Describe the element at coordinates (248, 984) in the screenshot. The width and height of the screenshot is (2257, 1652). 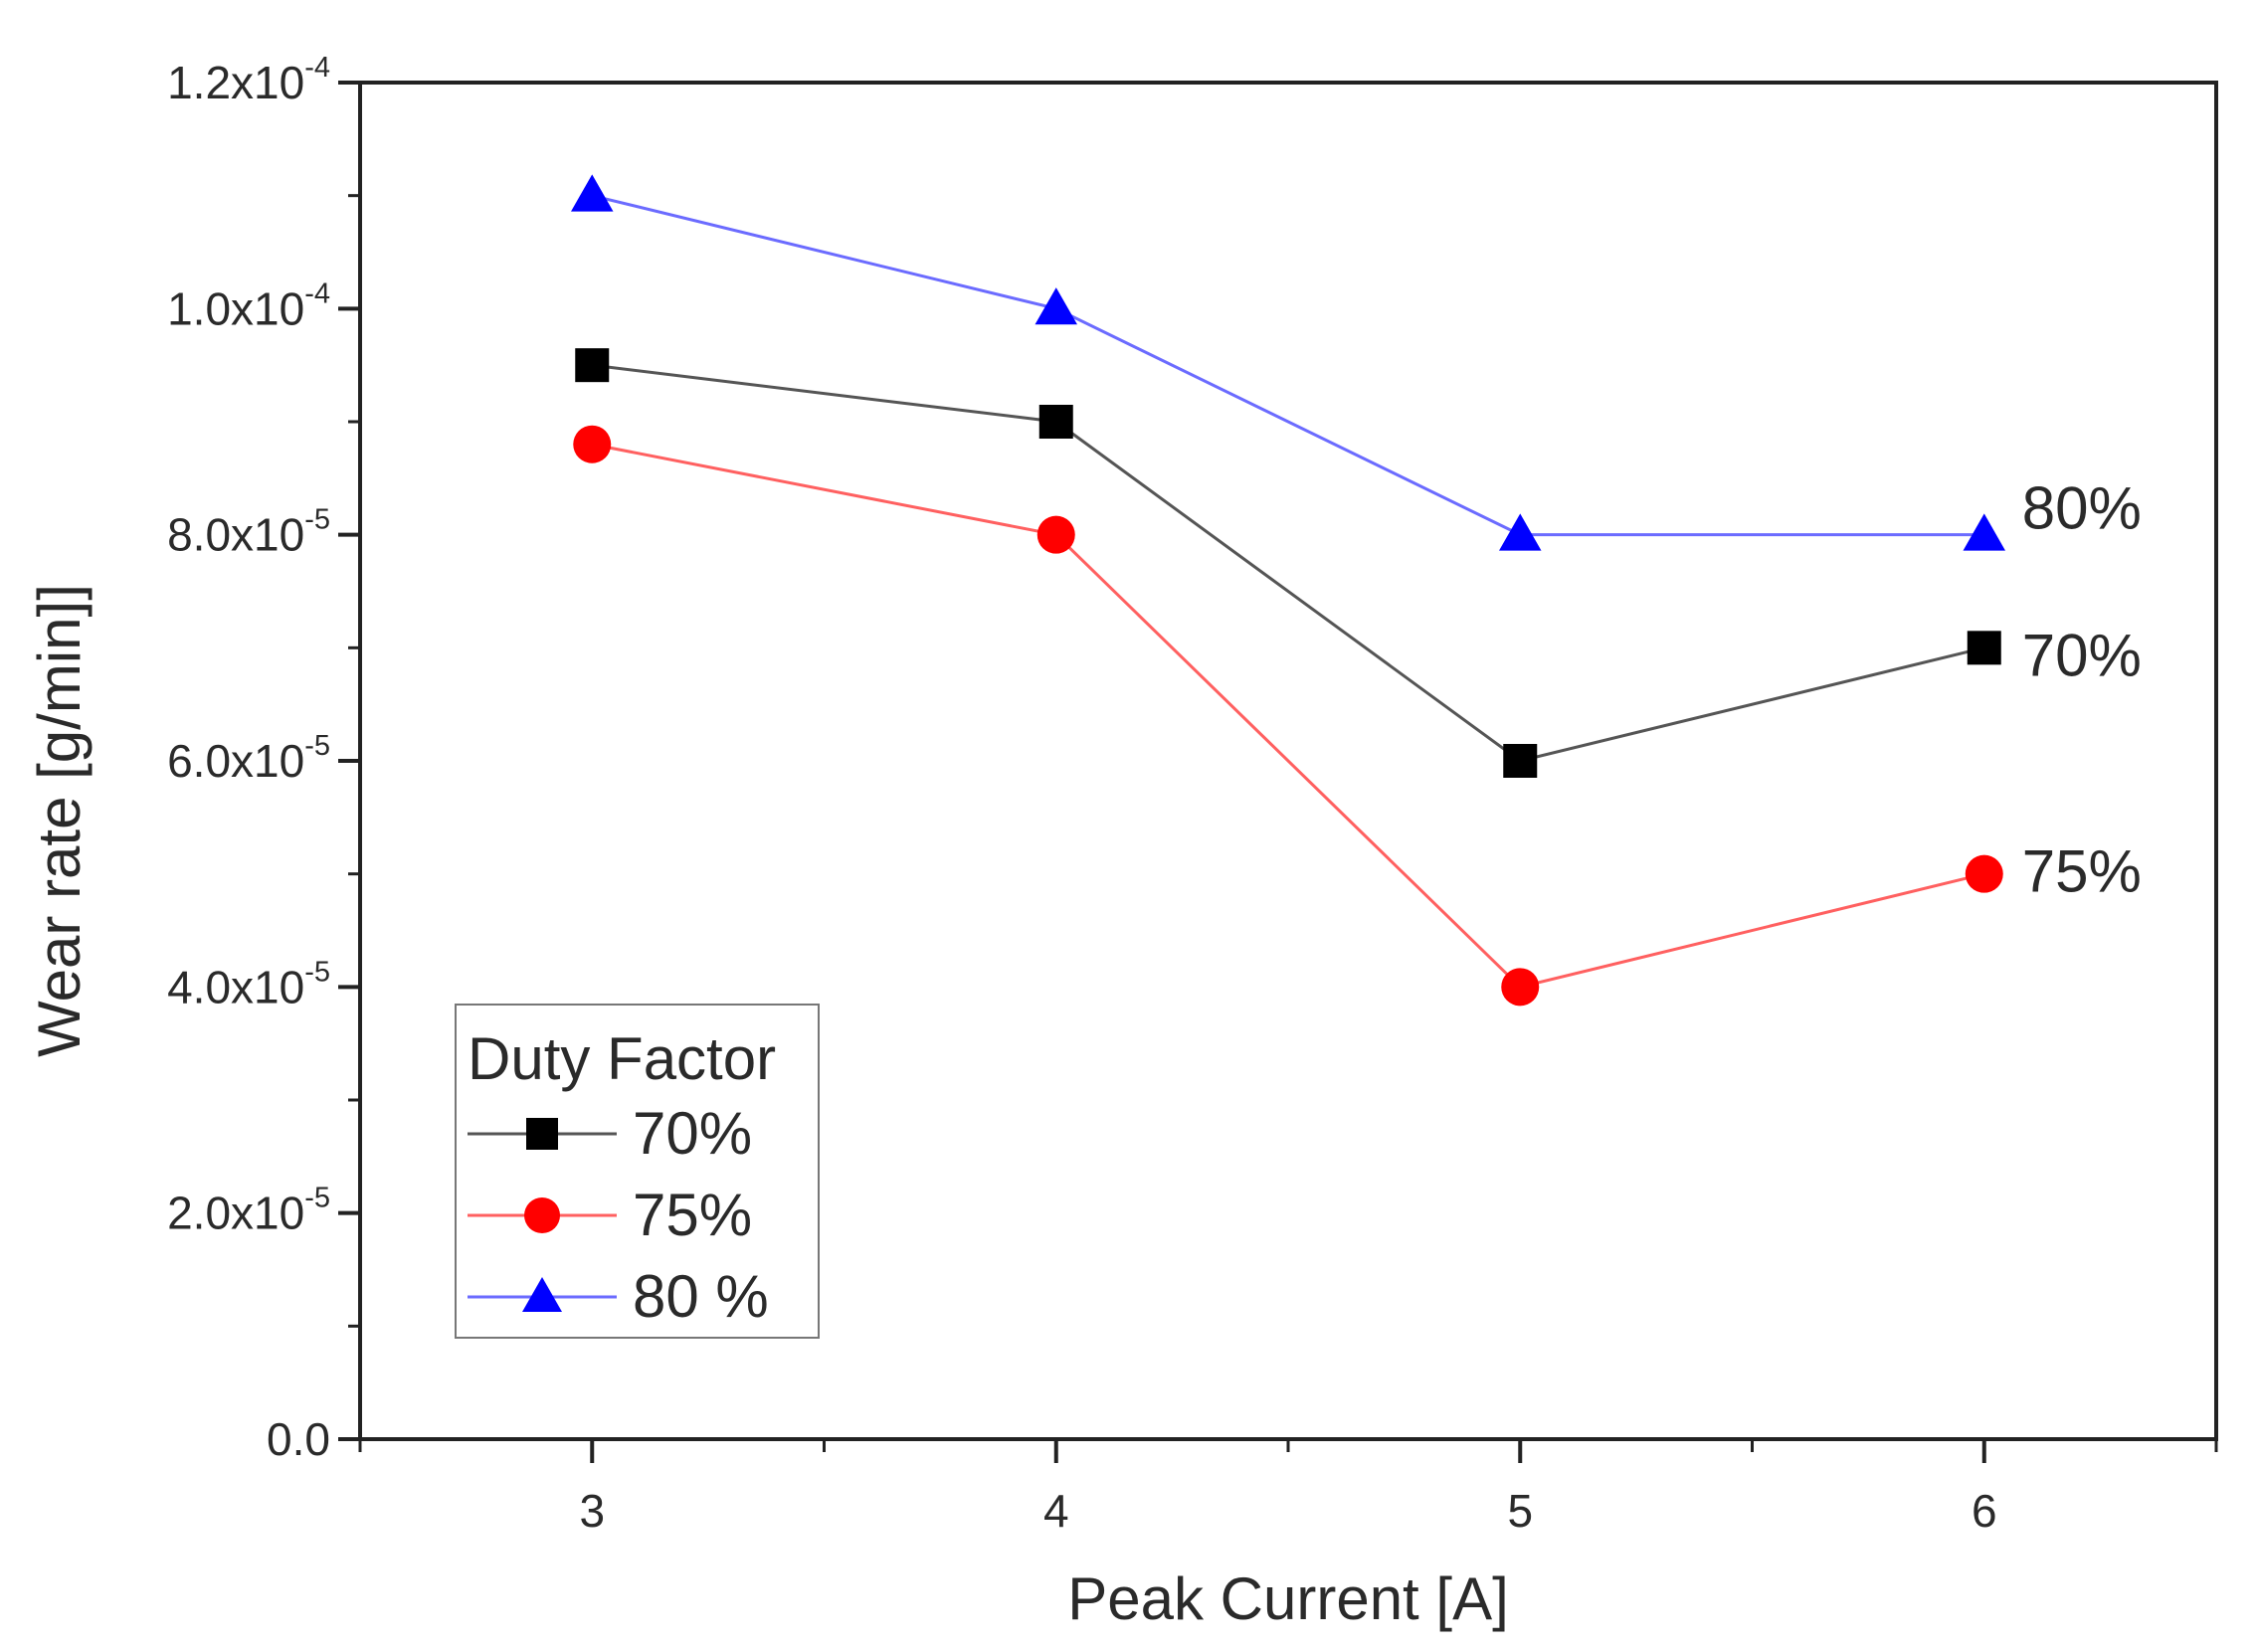
I see `y-tick-label: 4.0x10⁻⁵` at that location.